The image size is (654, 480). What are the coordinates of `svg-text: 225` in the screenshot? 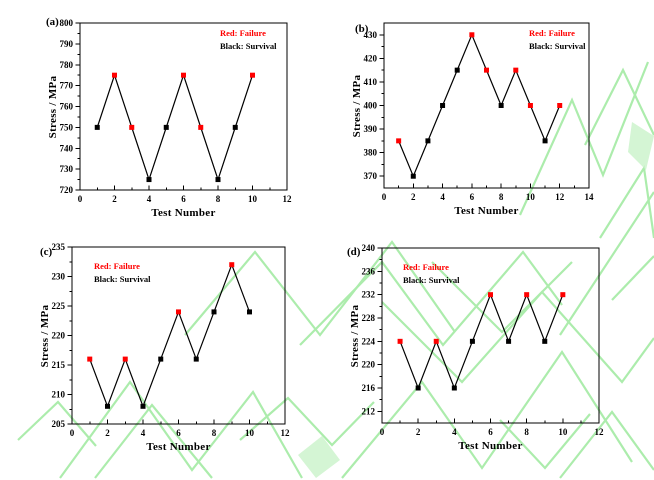 It's located at (59, 306).